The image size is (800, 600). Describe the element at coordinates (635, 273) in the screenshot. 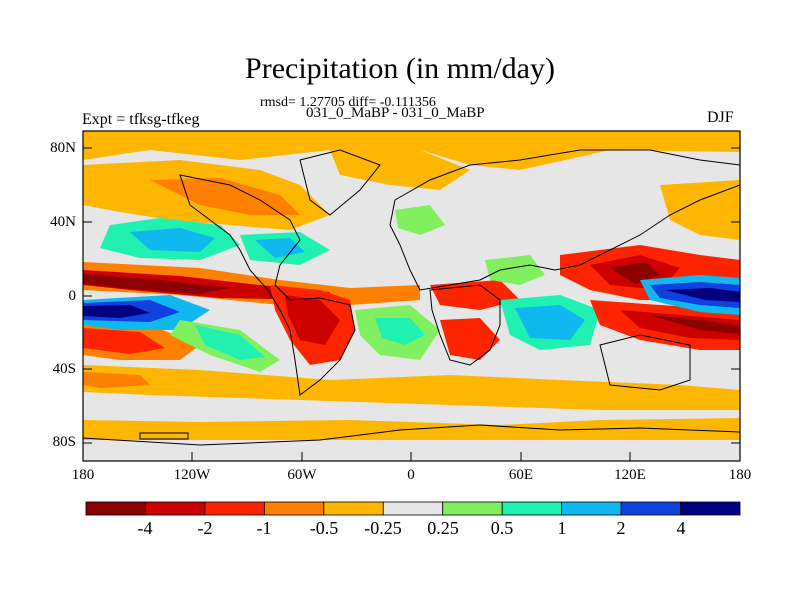

I see `west-pacific-dry-max` at that location.